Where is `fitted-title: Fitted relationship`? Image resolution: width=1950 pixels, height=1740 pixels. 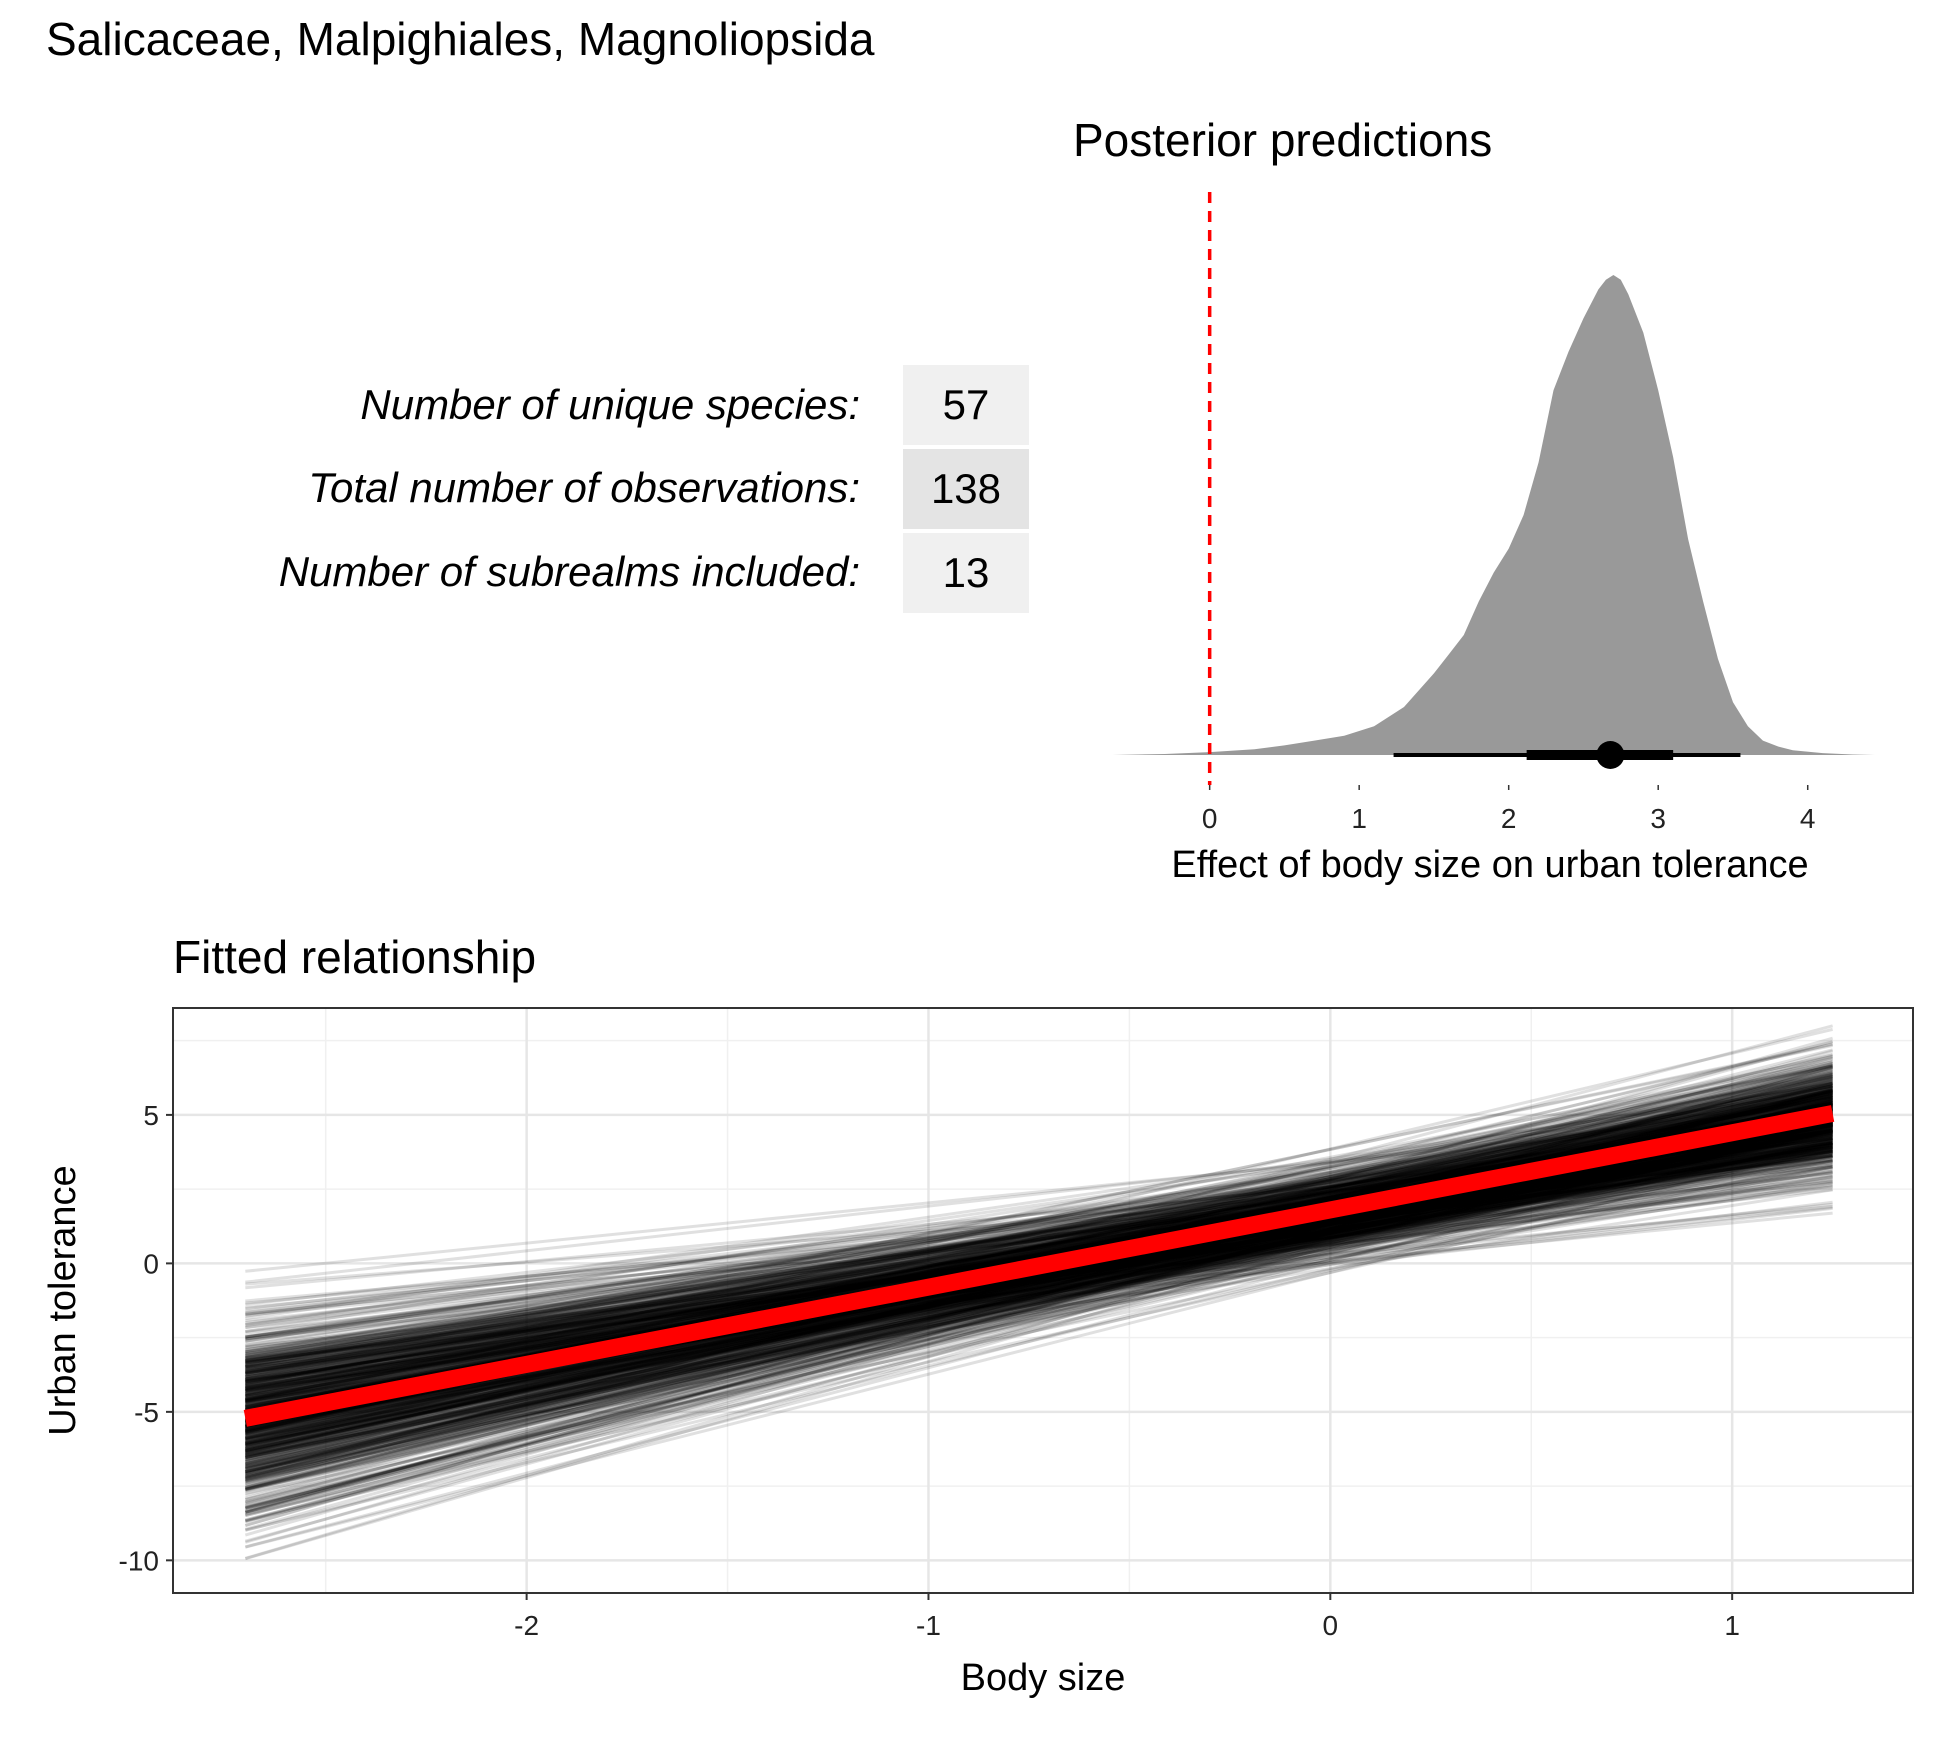
fitted-title: Fitted relationship is located at coordinates (355, 957).